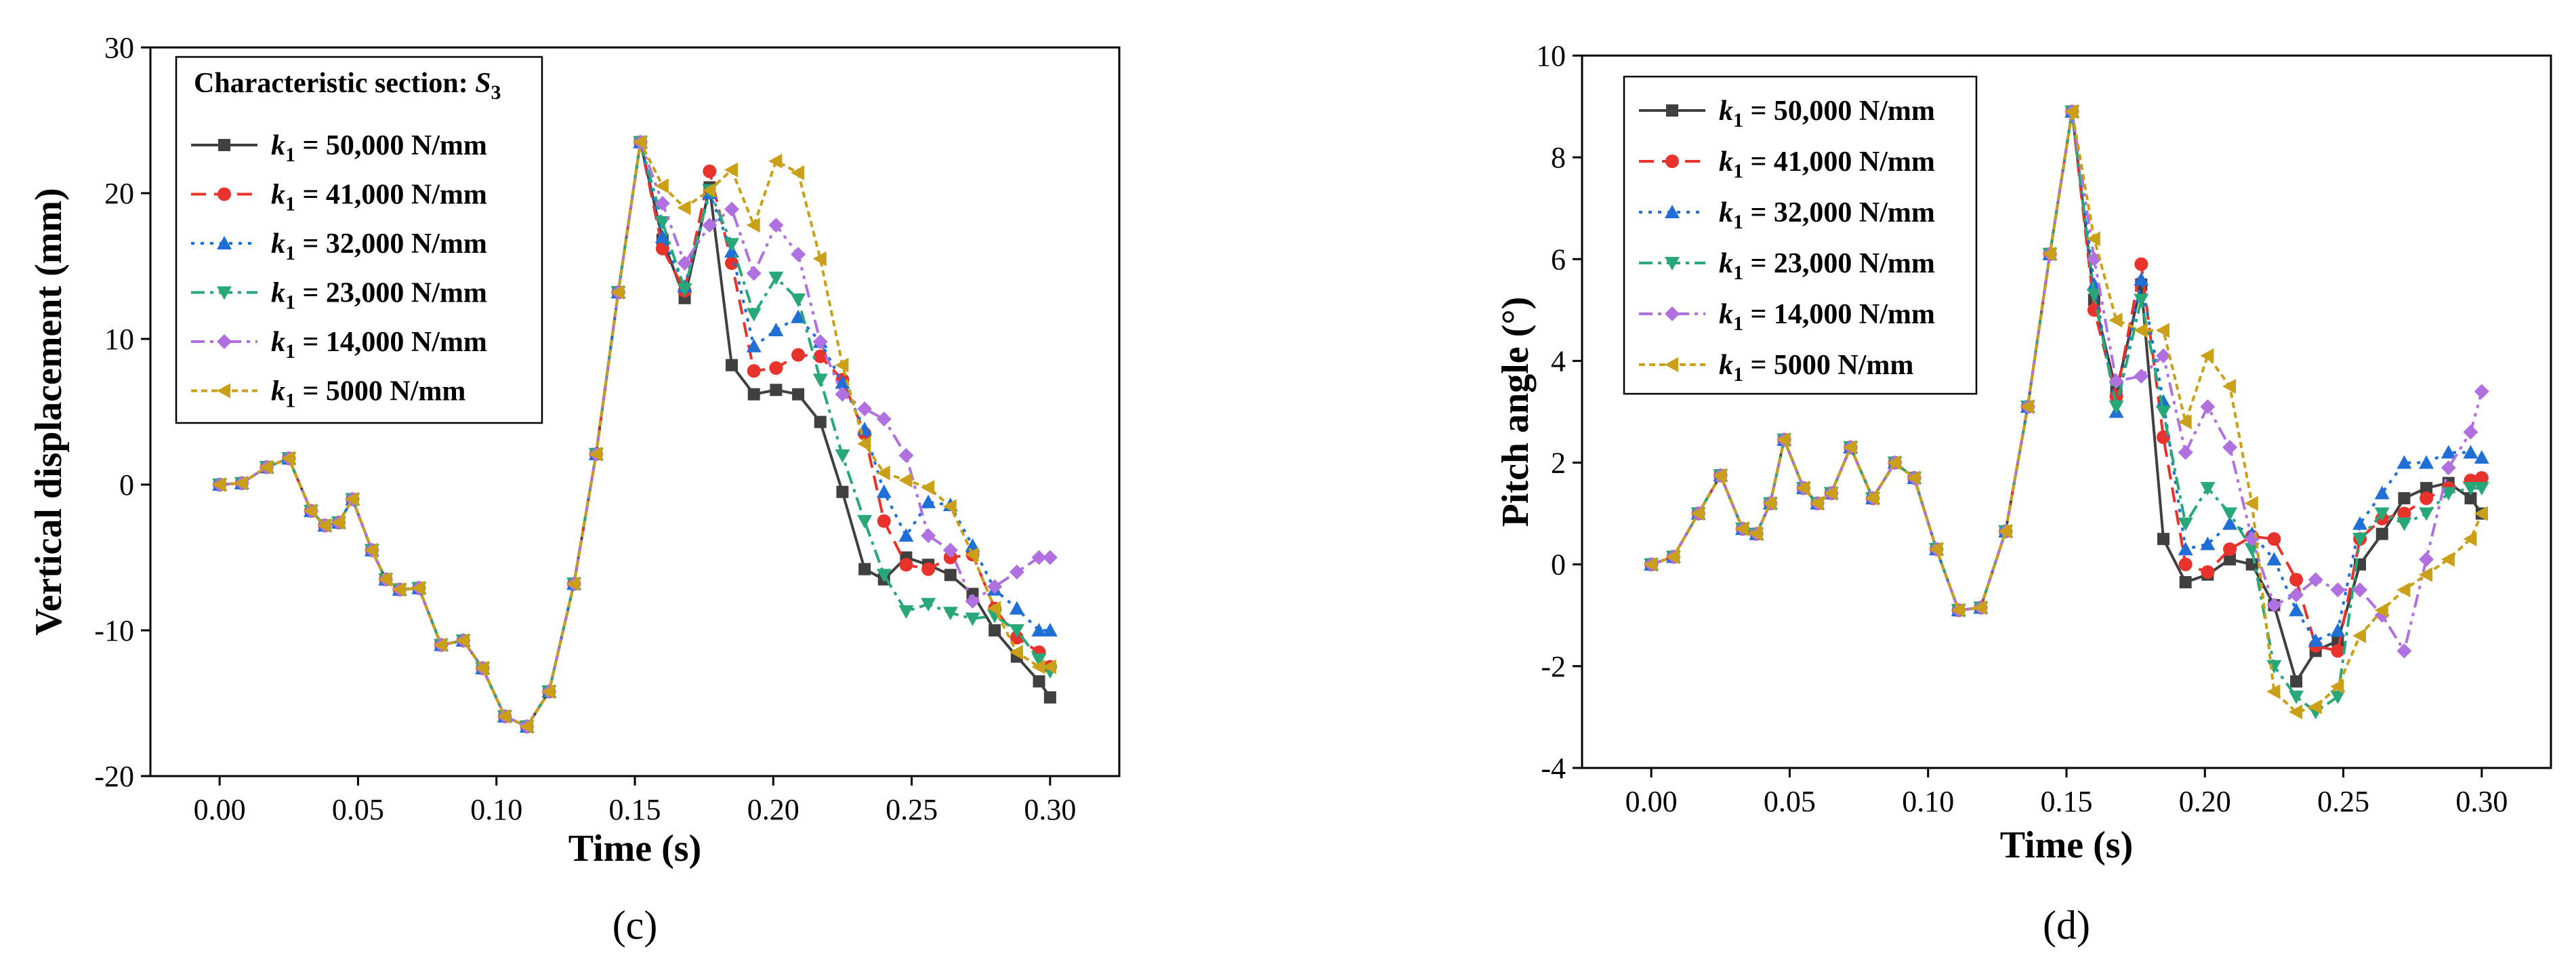  Describe the element at coordinates (773, 809) in the screenshot. I see `x-tick-label: 0.20` at that location.